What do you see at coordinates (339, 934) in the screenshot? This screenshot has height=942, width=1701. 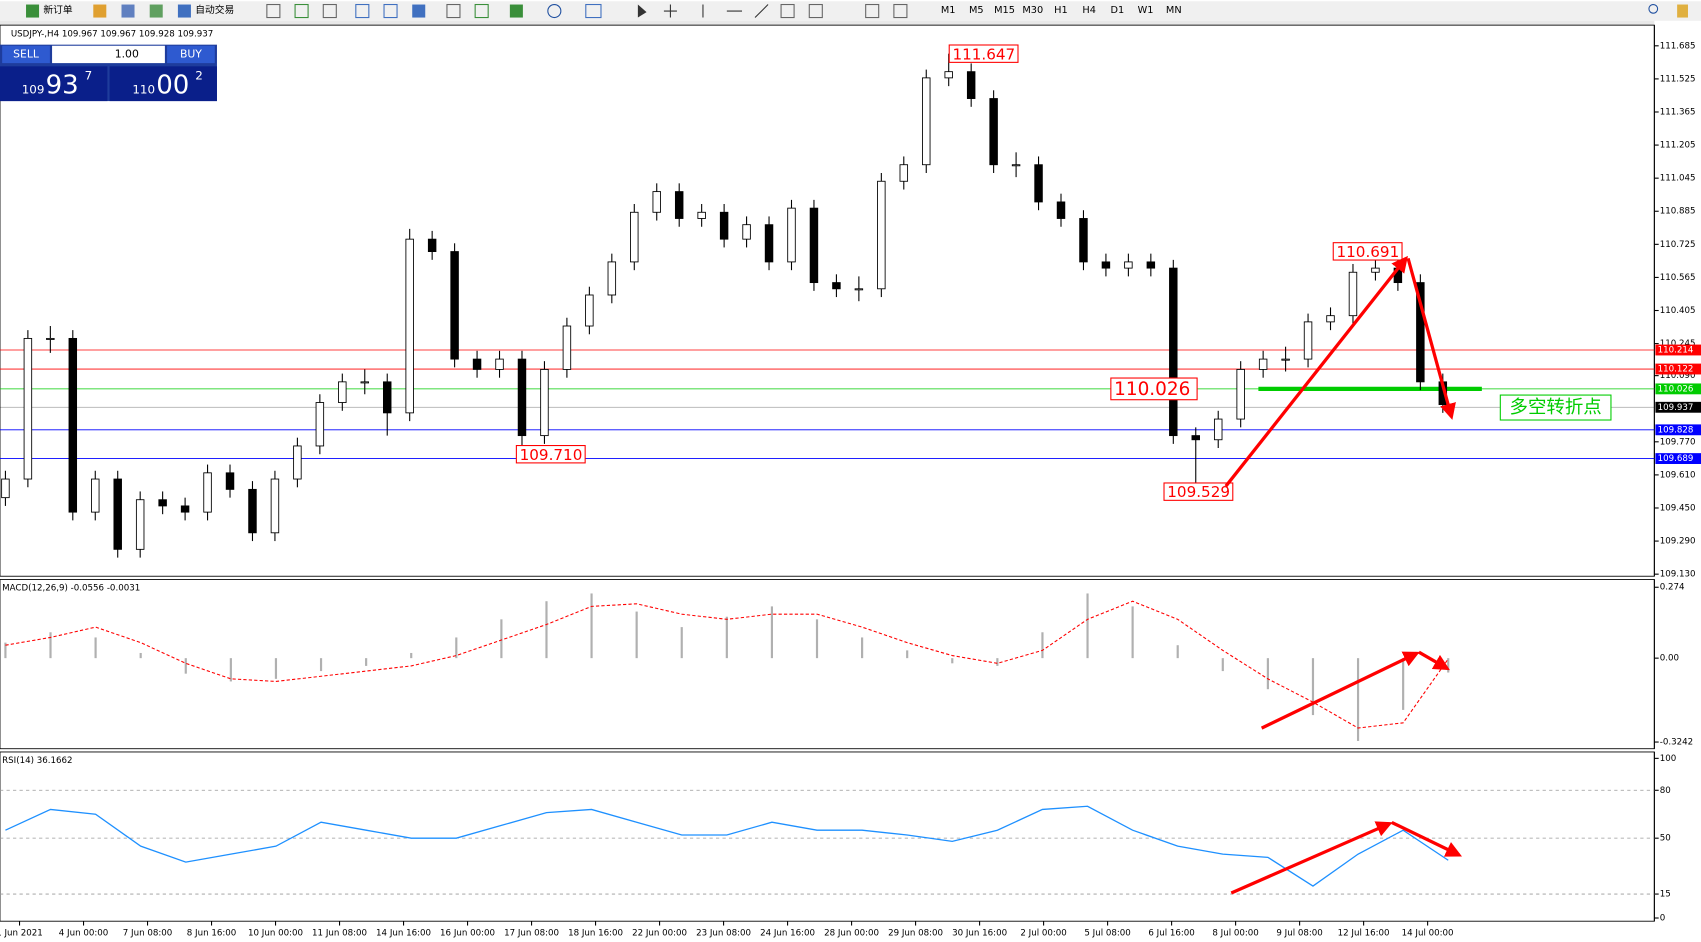 I see `x-tick-label: 11 Jun 08:00` at bounding box center [339, 934].